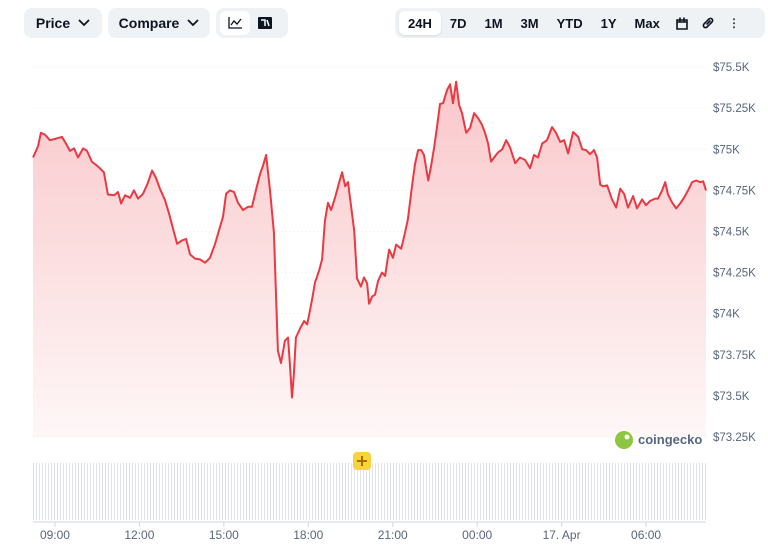 The image size is (768, 550). Describe the element at coordinates (308, 535) in the screenshot. I see `x-tick-label: 18:00` at that location.